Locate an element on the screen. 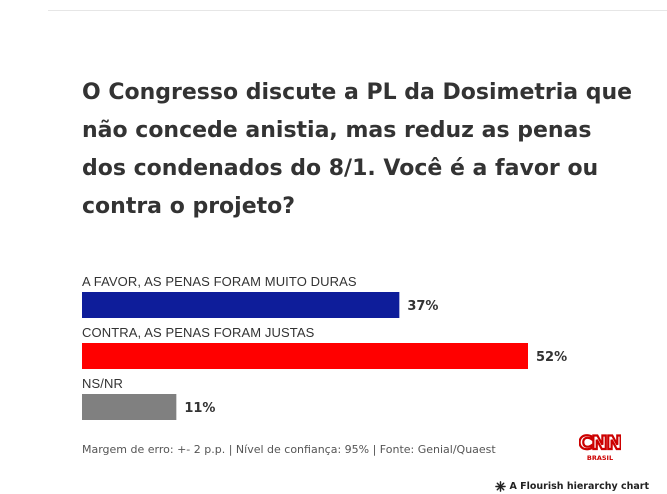 The image size is (667, 494). bar-category-label: CONTRA, AS PENAS FORAM JUSTAS is located at coordinates (198, 332).